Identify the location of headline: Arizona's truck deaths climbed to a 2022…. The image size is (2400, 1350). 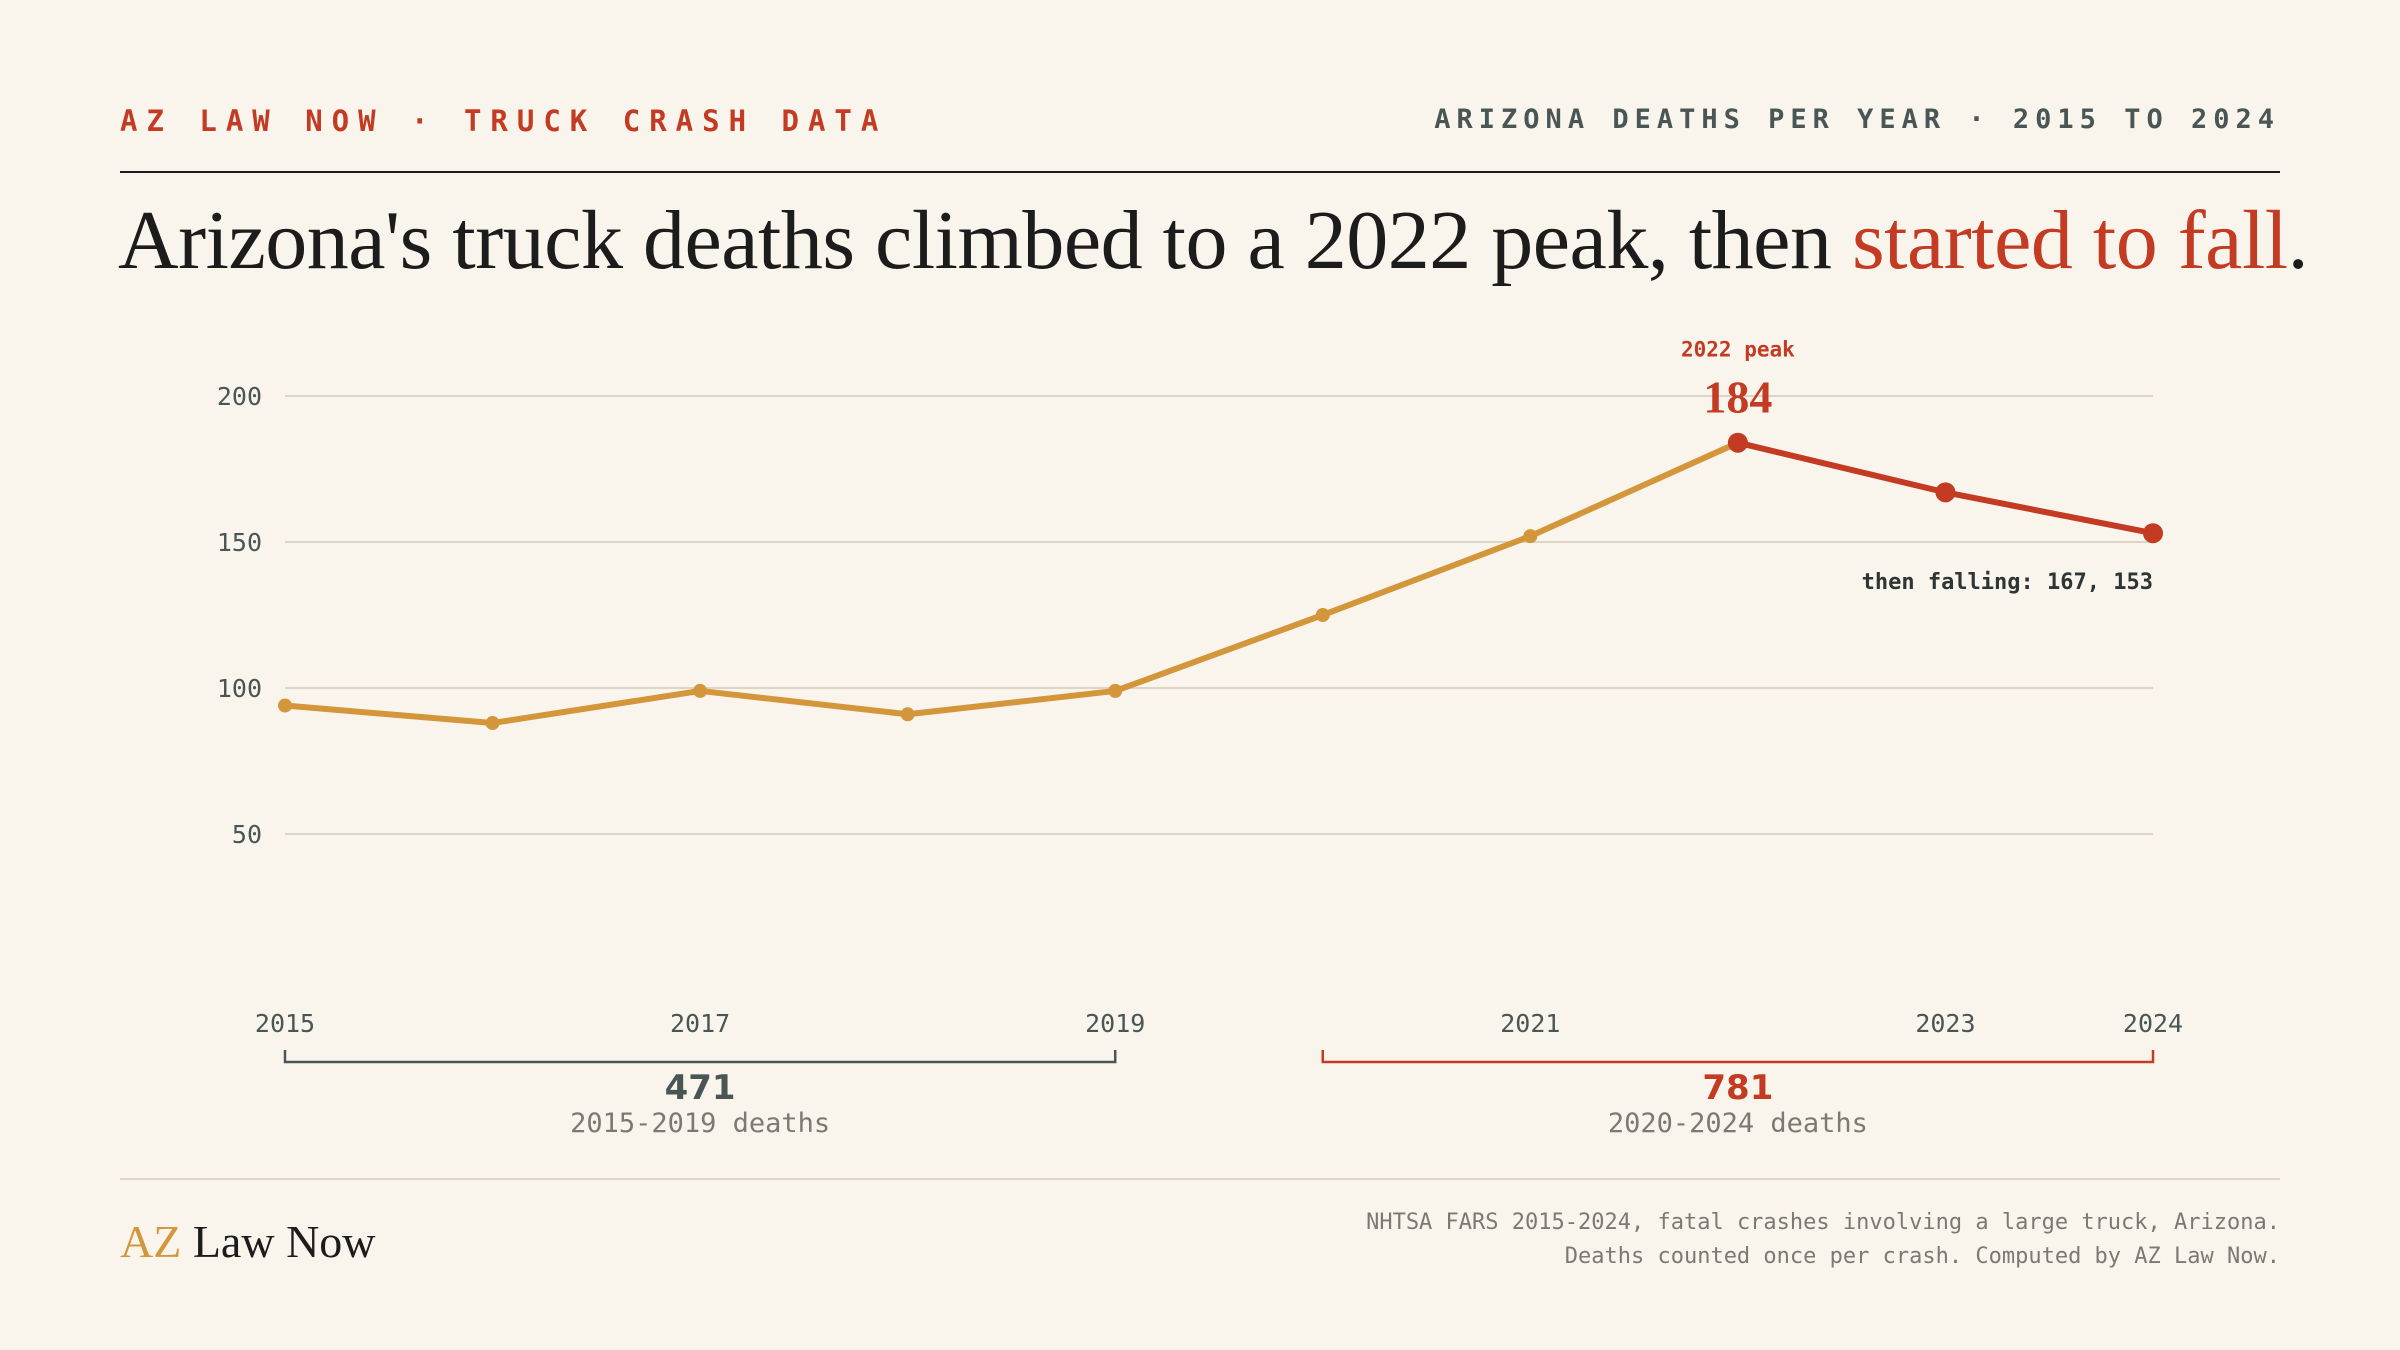
(1213, 240).